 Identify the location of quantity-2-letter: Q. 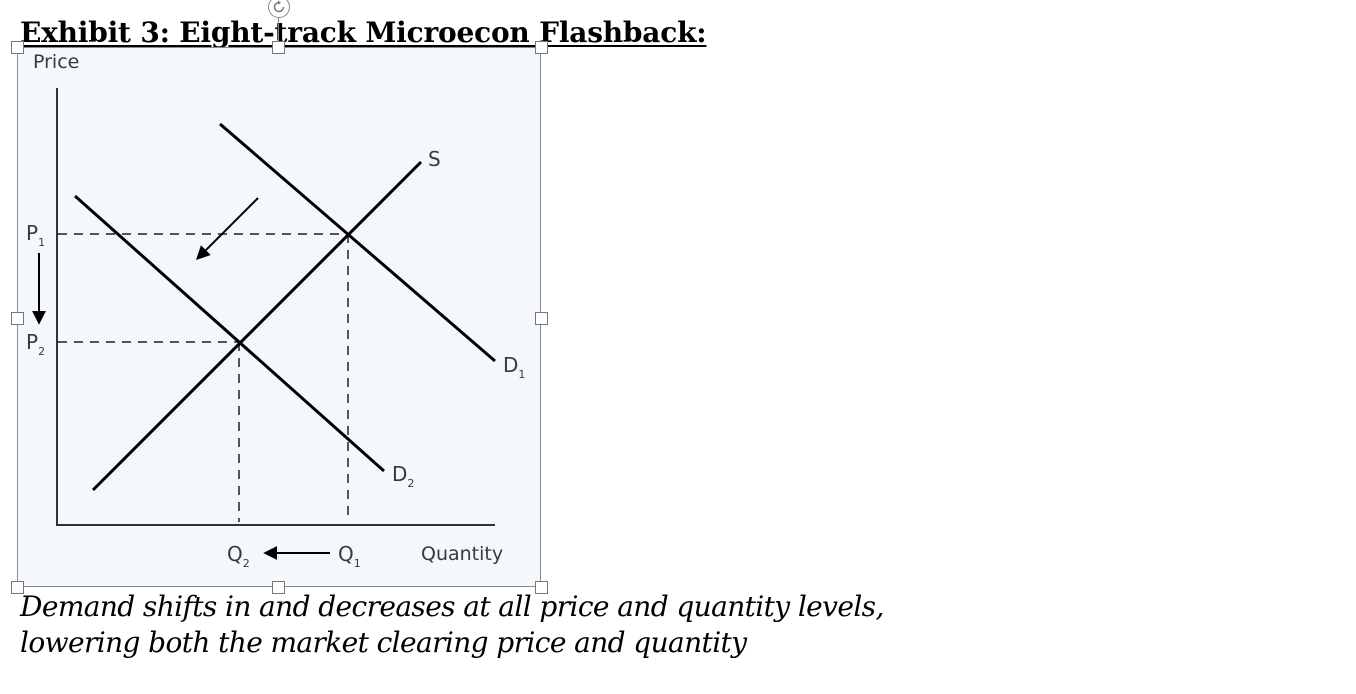
(235, 554).